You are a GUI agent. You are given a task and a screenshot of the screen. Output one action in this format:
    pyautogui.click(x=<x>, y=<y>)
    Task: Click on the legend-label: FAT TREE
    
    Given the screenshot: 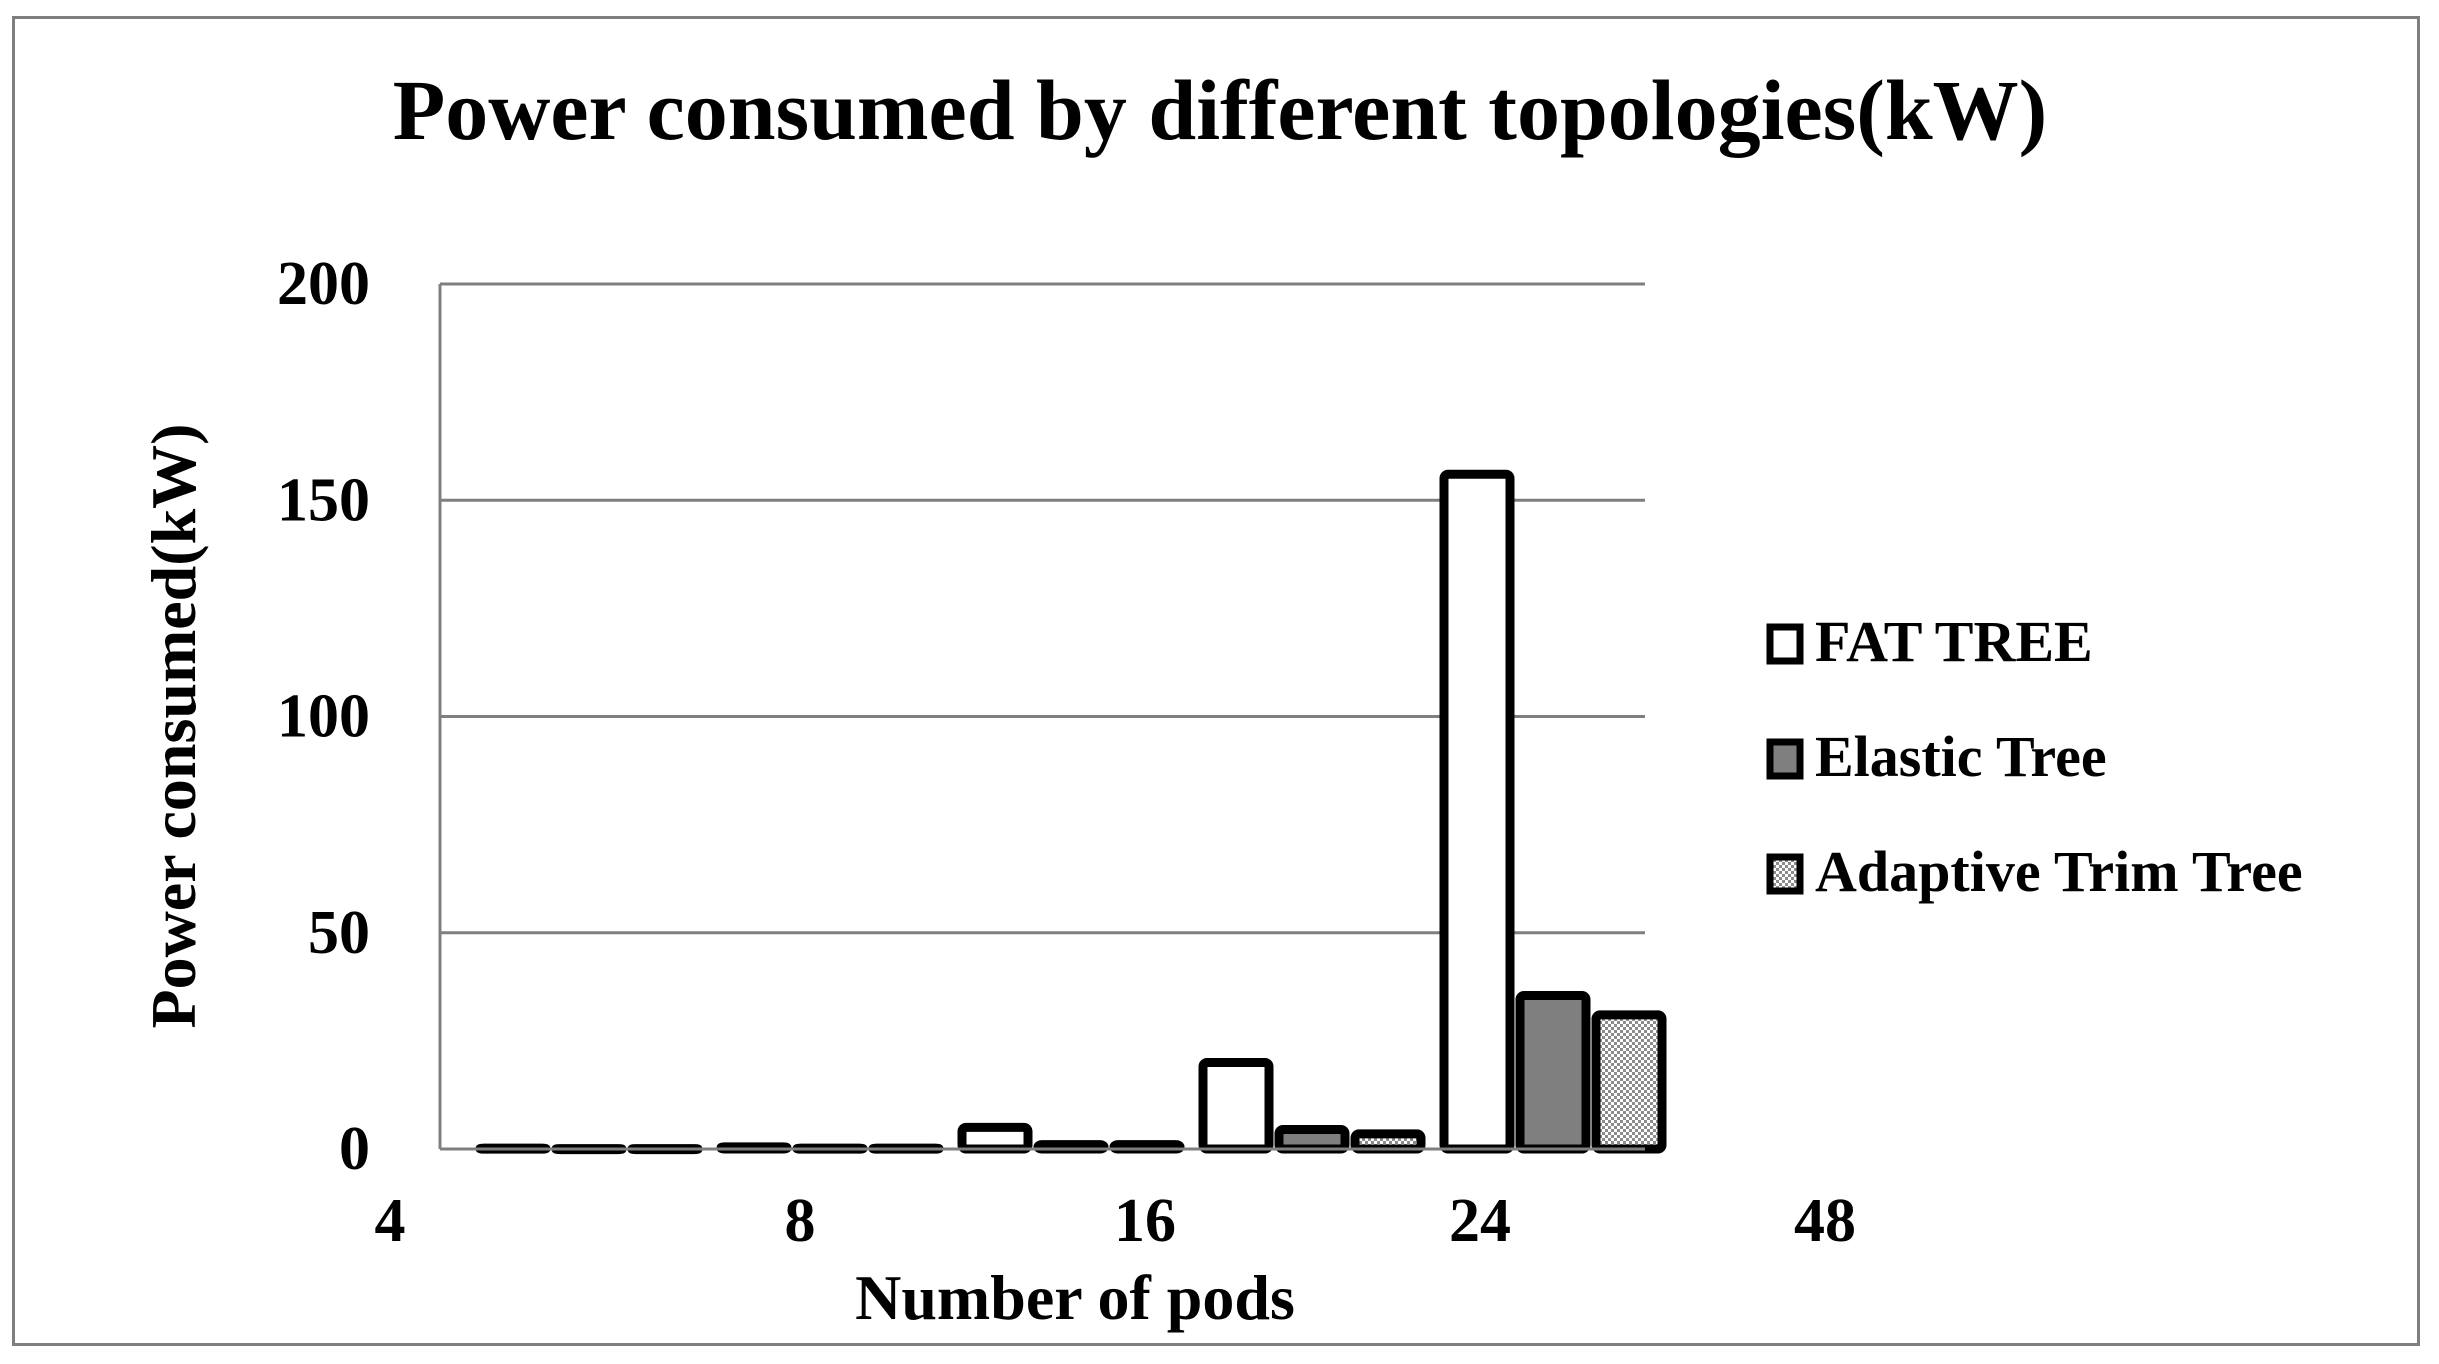 What is the action you would take?
    pyautogui.click(x=1954, y=641)
    